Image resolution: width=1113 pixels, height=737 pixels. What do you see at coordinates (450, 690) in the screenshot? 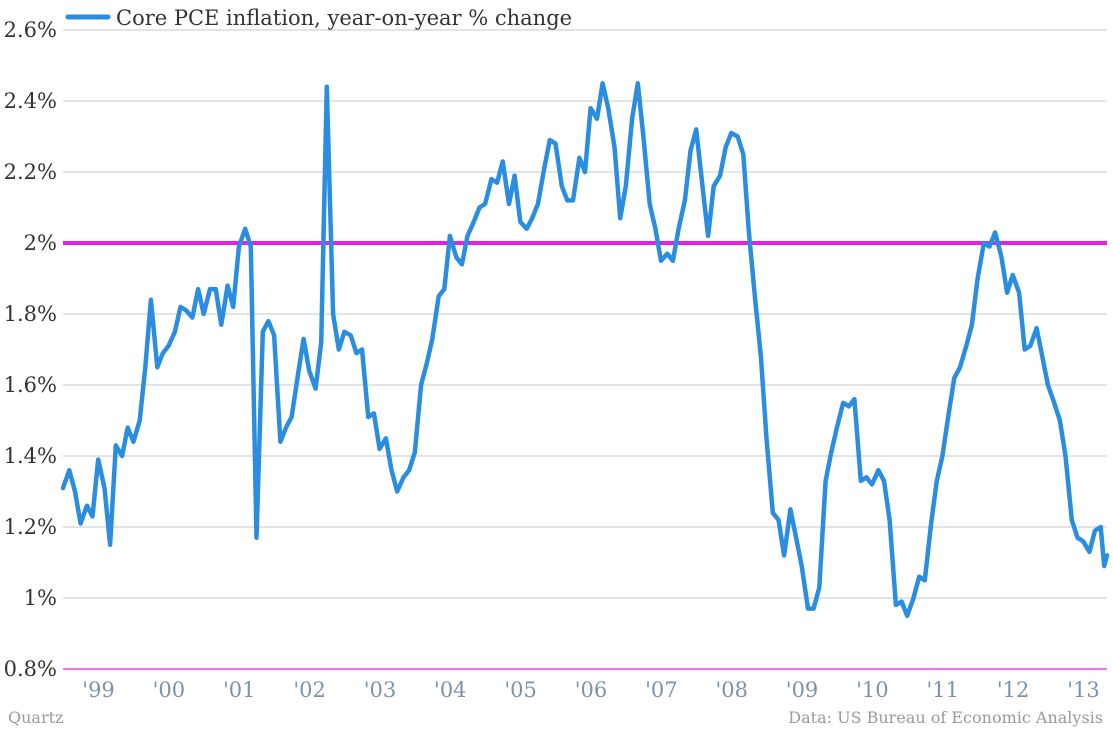
I see `x-tick-label: '04` at bounding box center [450, 690].